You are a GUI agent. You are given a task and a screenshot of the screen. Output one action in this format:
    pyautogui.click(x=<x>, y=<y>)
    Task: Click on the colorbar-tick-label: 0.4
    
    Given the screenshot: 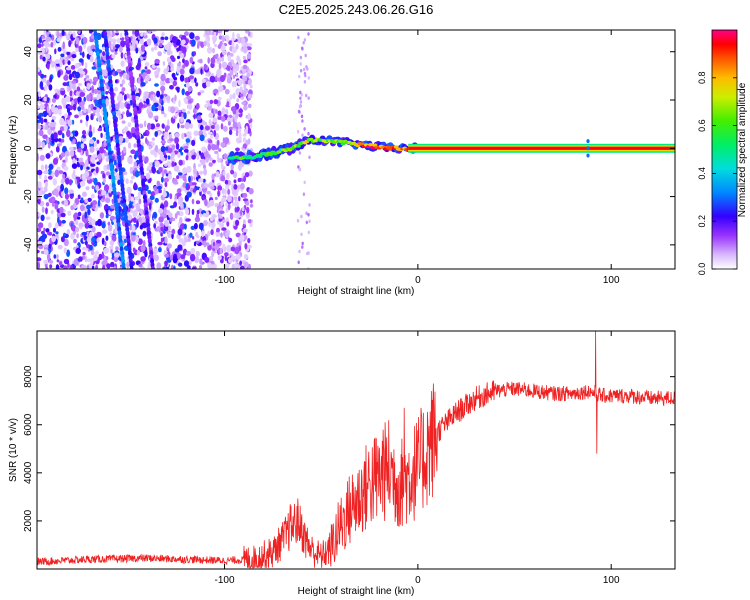 What is the action you would take?
    pyautogui.click(x=702, y=173)
    